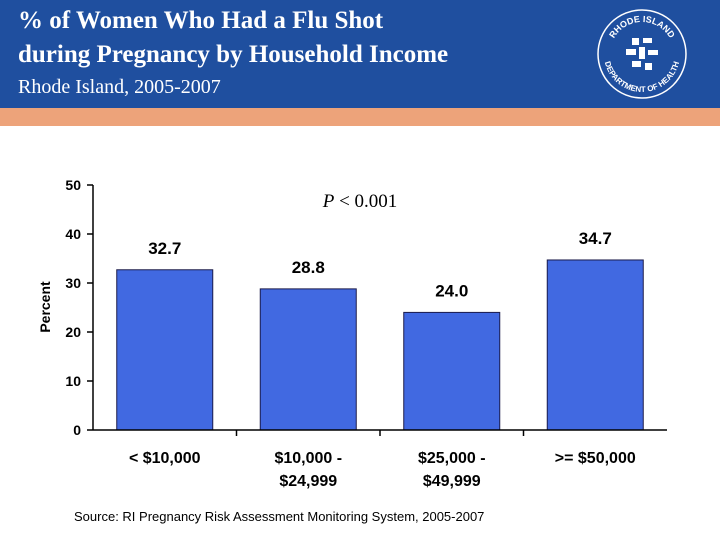 The width and height of the screenshot is (720, 540). What do you see at coordinates (360, 201) in the screenshot?
I see `p-value-annotation: P < 0.001` at bounding box center [360, 201].